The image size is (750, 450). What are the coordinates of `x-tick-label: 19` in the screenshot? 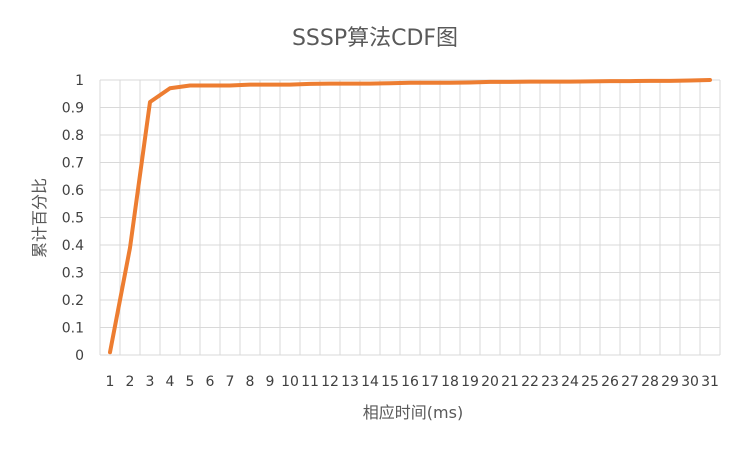 It's located at (470, 382).